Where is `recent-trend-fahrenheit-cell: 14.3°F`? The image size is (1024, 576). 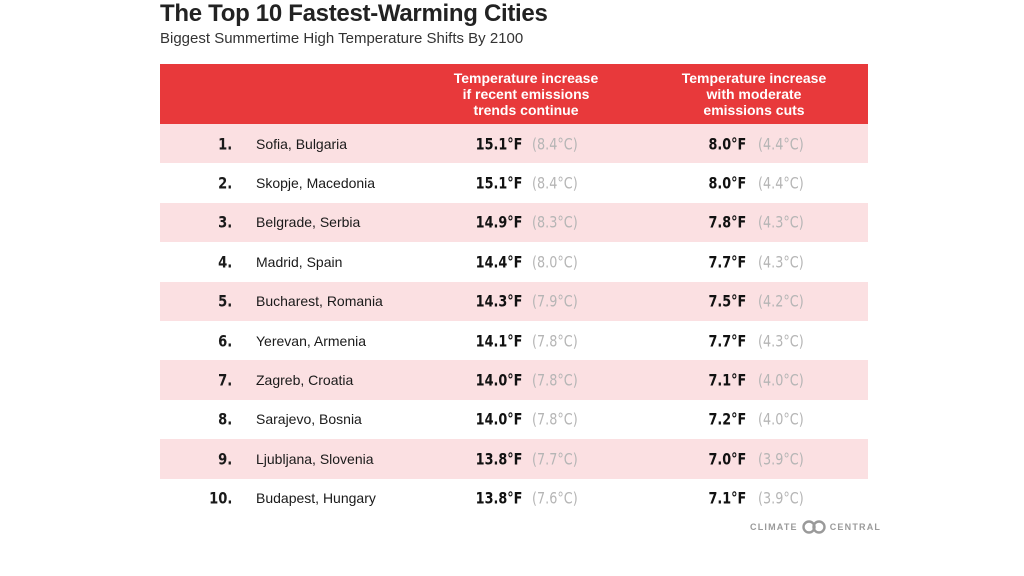 recent-trend-fahrenheit-cell: 14.3°F is located at coordinates (493, 301).